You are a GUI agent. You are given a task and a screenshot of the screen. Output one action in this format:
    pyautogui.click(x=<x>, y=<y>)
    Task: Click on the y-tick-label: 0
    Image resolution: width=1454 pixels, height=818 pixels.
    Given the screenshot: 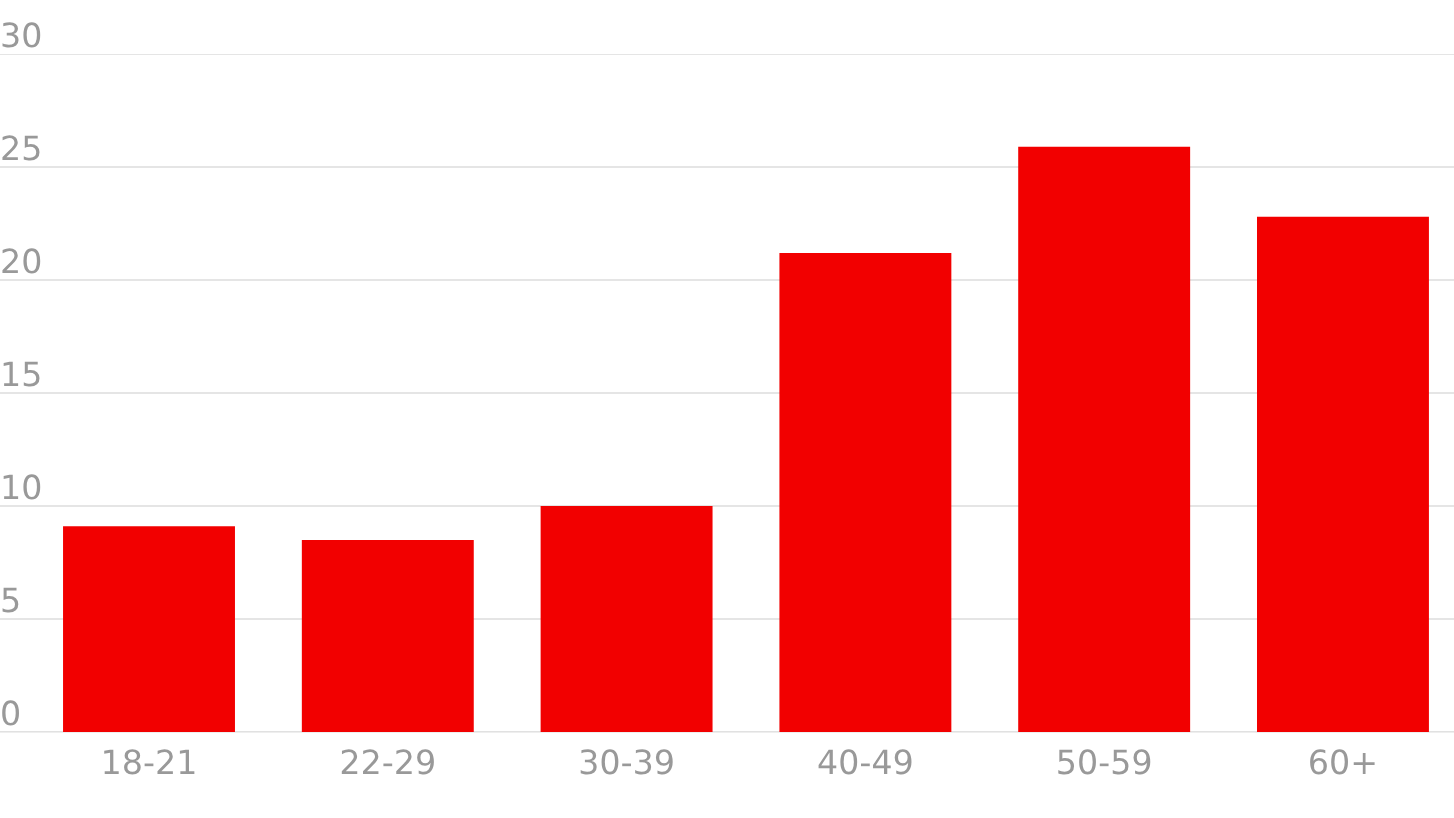 What is the action you would take?
    pyautogui.click(x=10, y=713)
    